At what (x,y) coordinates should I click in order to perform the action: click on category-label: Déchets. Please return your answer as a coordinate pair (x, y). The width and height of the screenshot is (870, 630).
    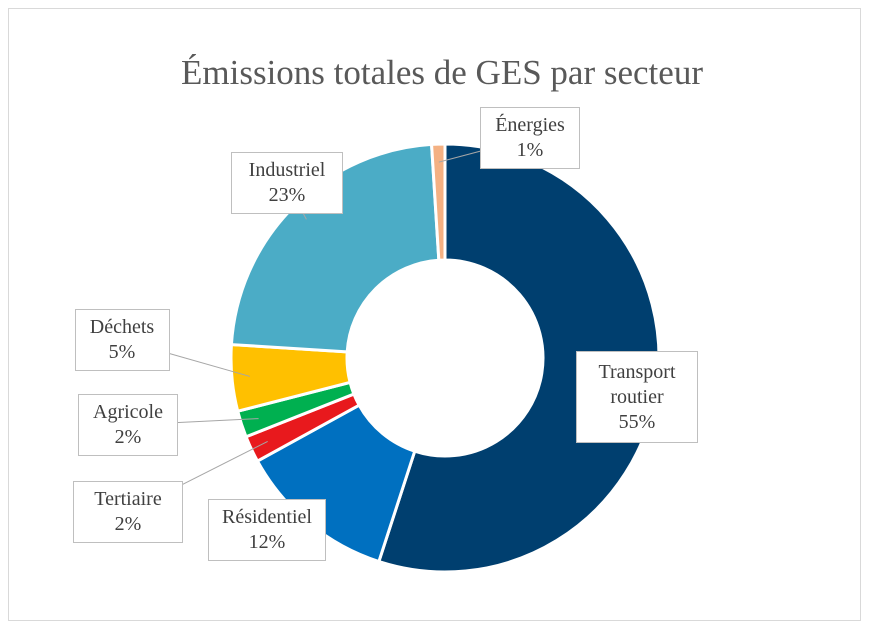
    Looking at the image, I should click on (122, 327).